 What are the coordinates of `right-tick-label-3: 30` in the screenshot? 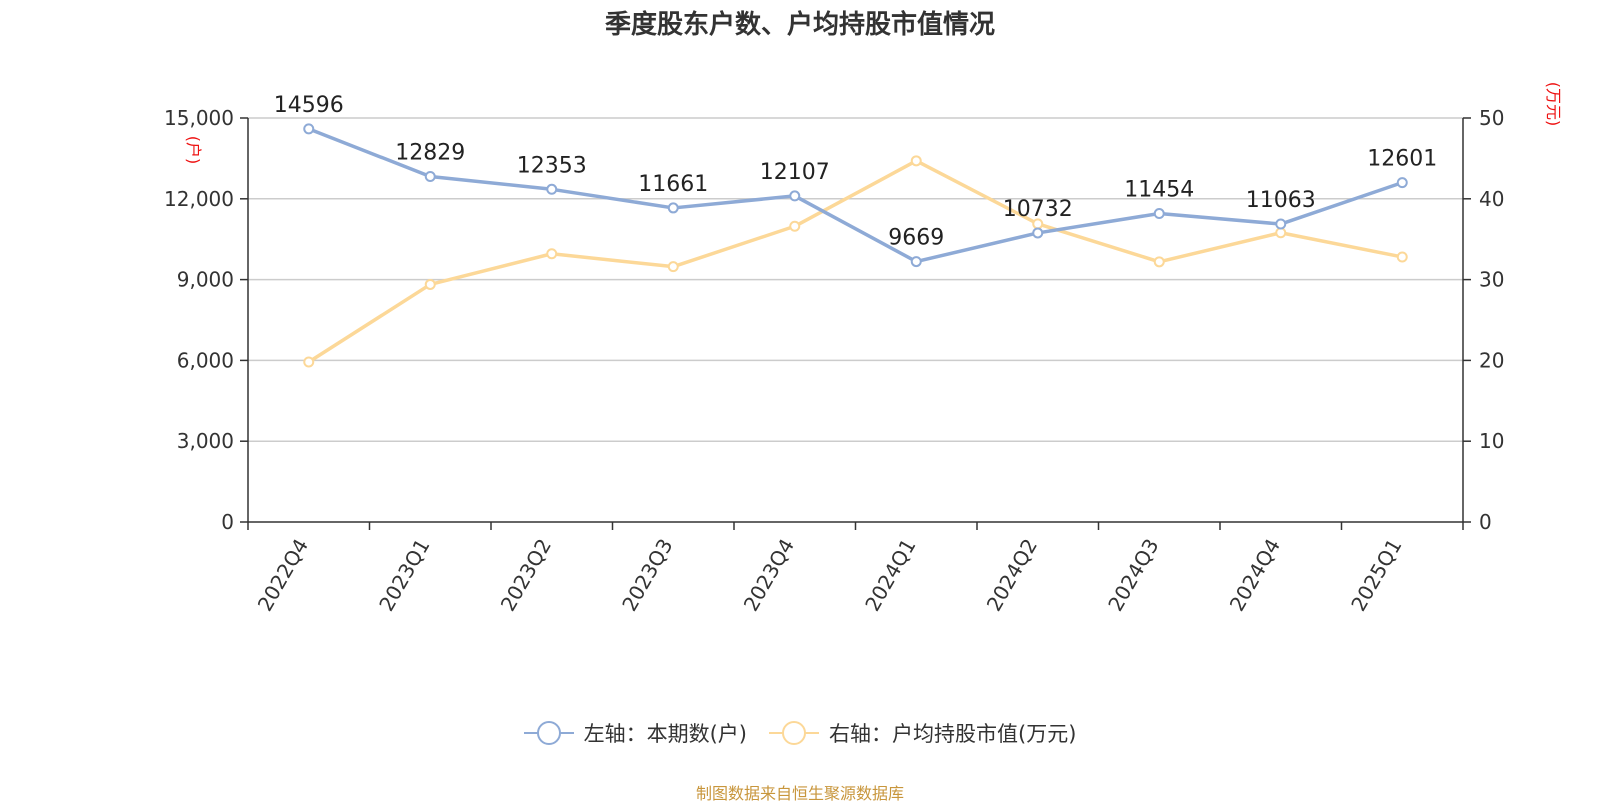 It's located at (1491, 280).